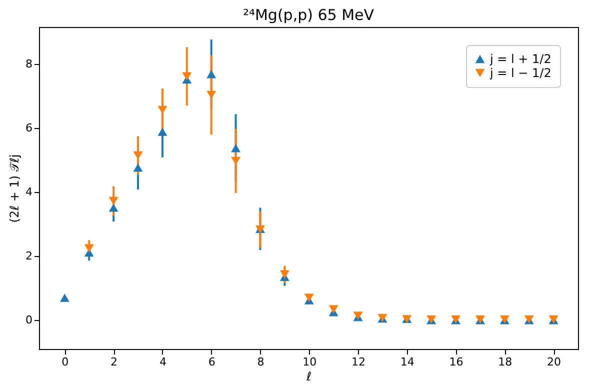  I want to click on x-tick-label: 10, so click(309, 362).